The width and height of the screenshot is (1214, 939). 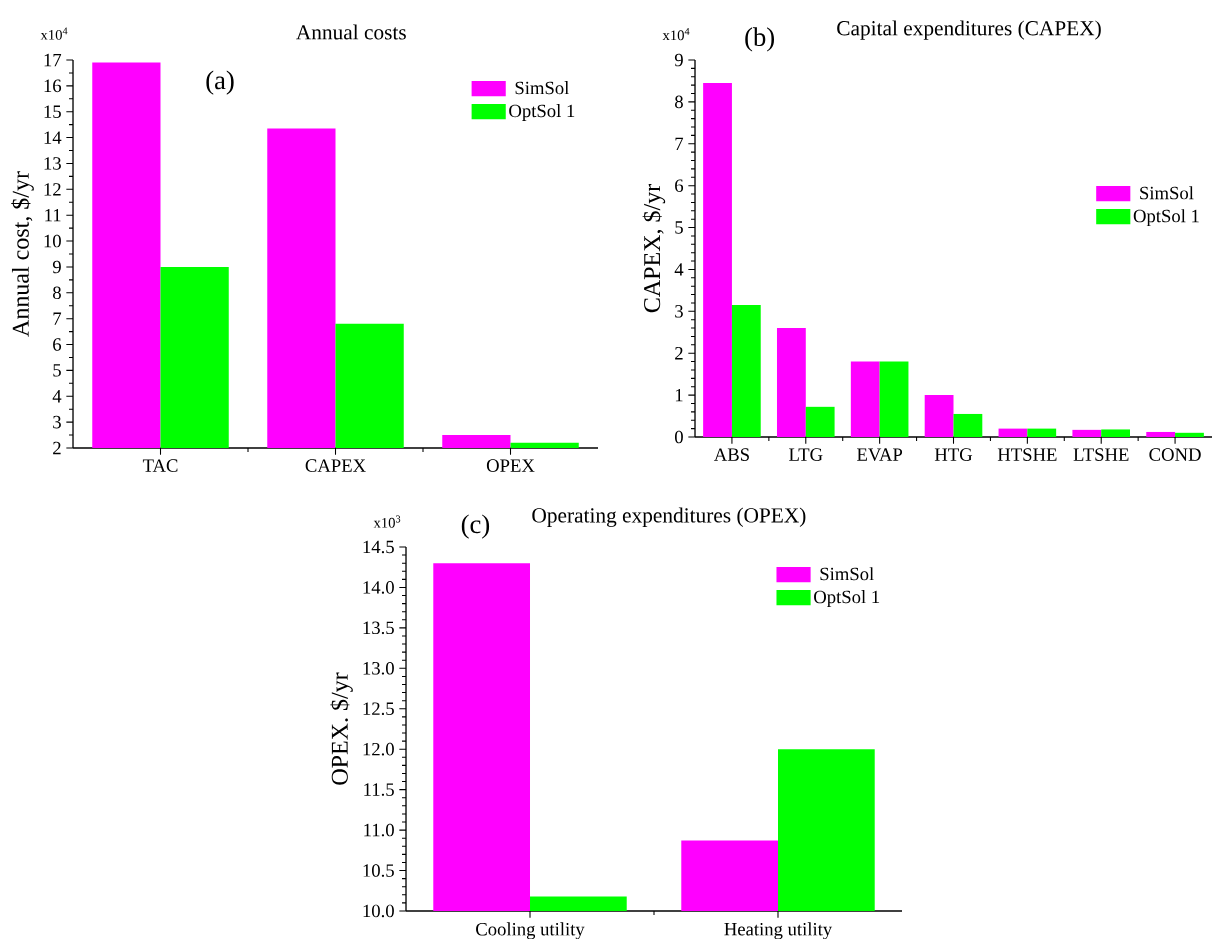 I want to click on y-tick-label: 10.5, so click(x=378, y=870).